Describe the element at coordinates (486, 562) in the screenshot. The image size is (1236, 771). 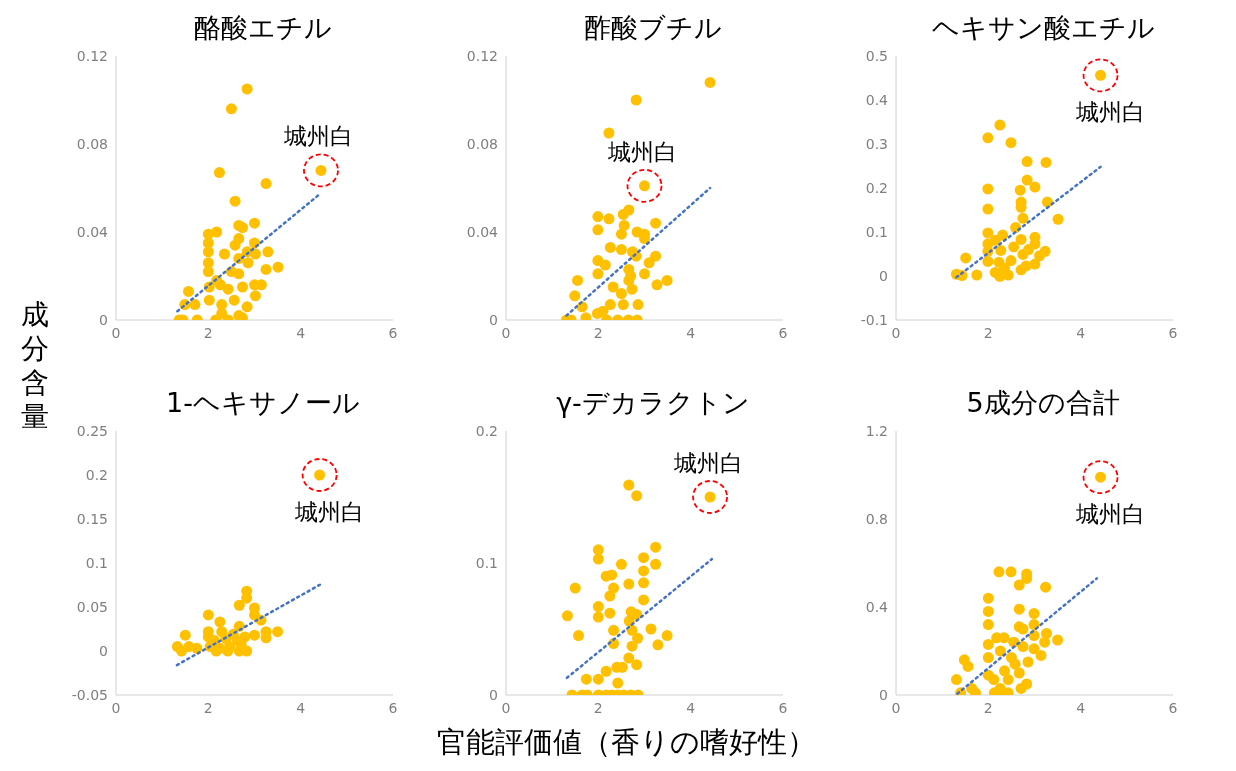
I see `y-tick-label: 0.1` at that location.